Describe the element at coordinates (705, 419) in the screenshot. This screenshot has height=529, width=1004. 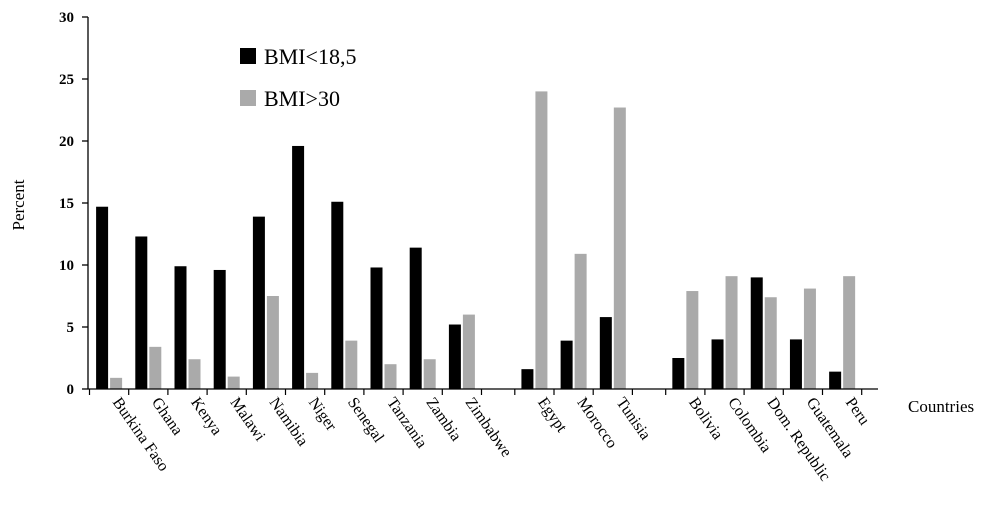
I see `x-category-label: Bolivia` at that location.